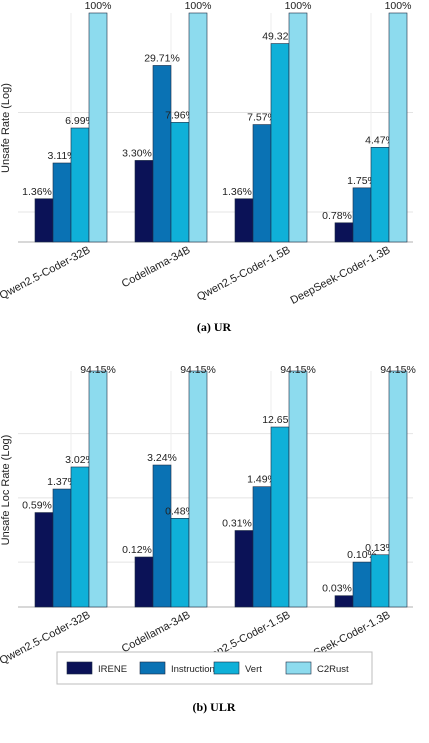 This screenshot has width=429, height=743. What do you see at coordinates (298, 668) in the screenshot?
I see `legend-swatch-c2rust` at bounding box center [298, 668].